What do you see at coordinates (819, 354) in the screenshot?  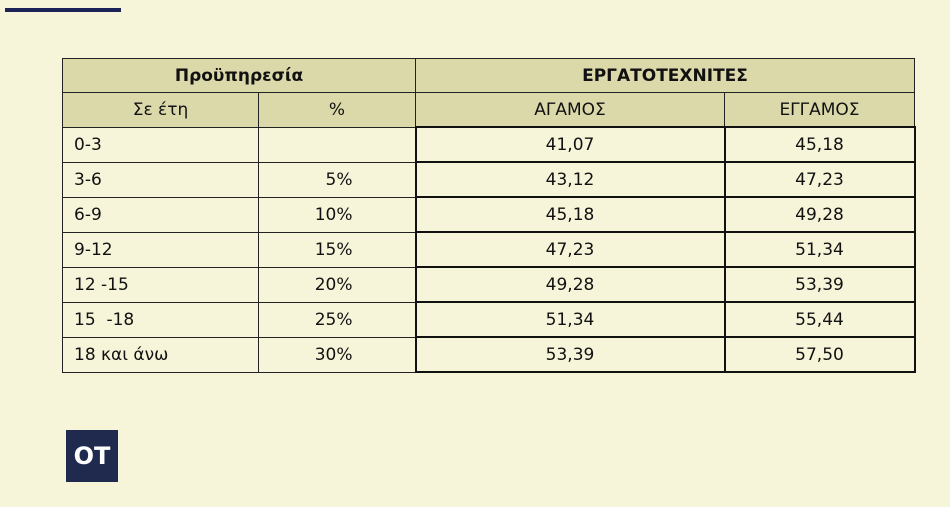 I see `table-cell: 57,50` at bounding box center [819, 354].